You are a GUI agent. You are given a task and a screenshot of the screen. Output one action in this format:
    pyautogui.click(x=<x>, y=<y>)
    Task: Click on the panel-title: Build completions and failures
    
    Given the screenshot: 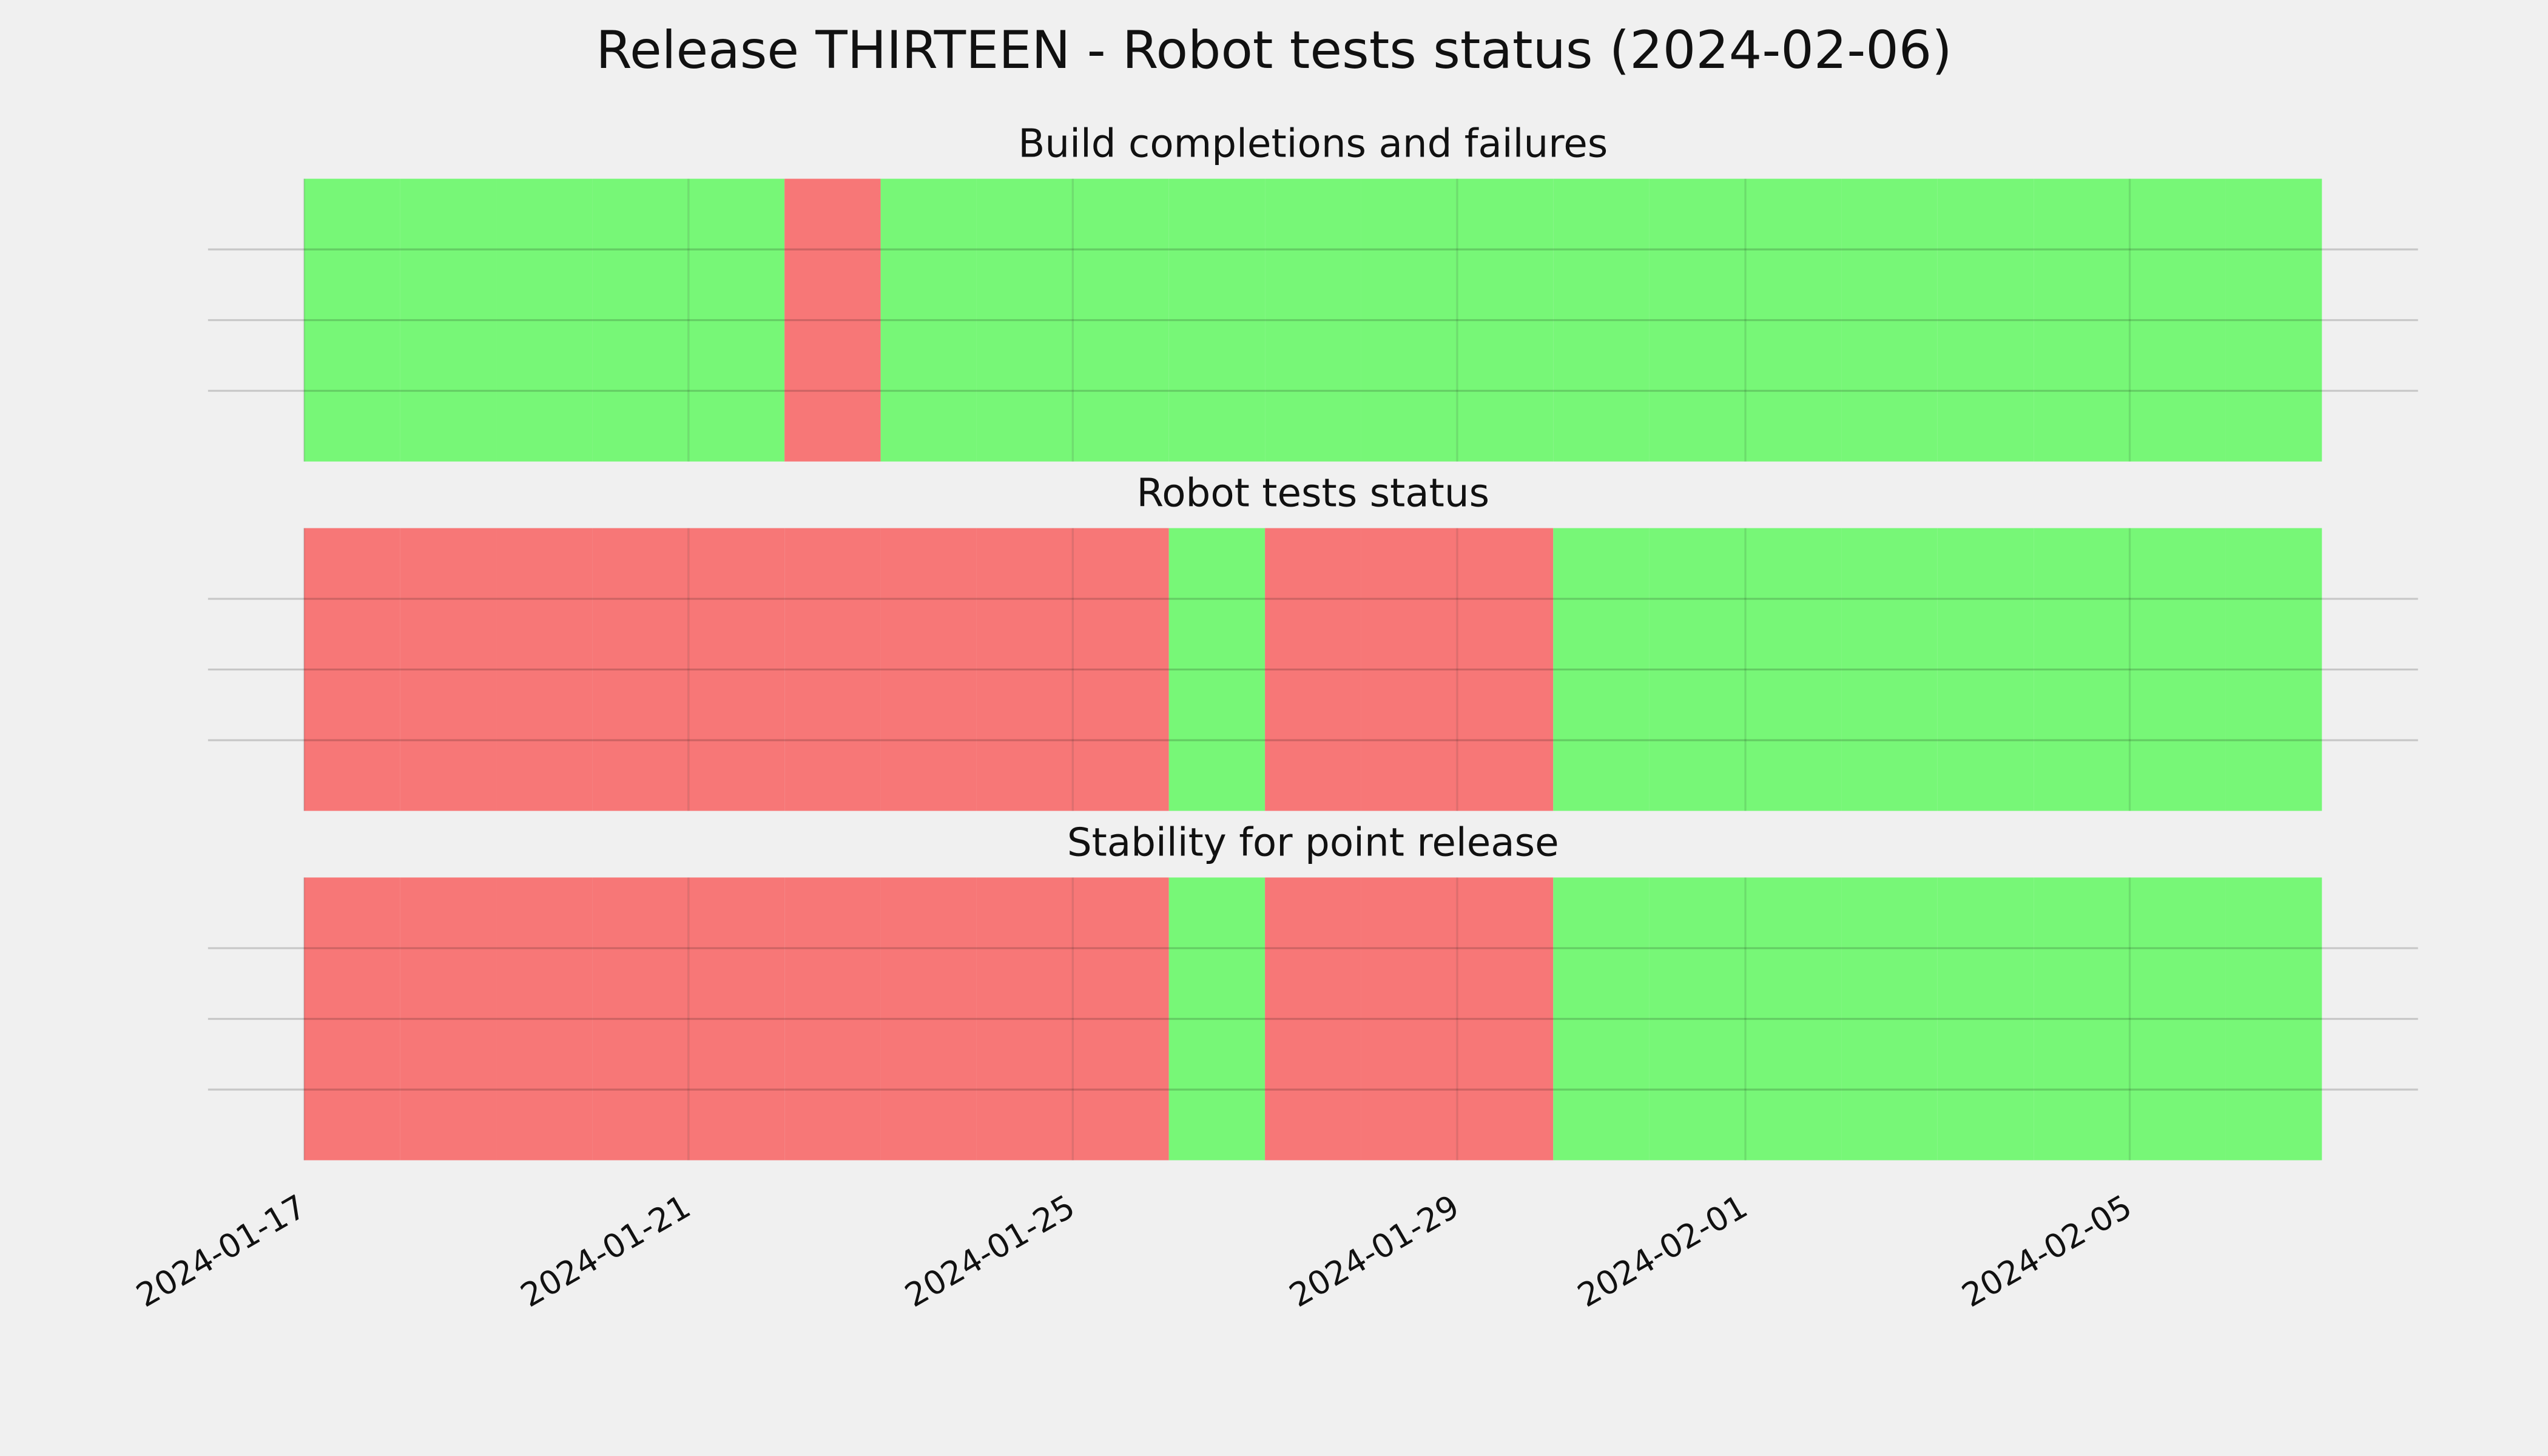 What is the action you would take?
    pyautogui.click(x=1313, y=144)
    